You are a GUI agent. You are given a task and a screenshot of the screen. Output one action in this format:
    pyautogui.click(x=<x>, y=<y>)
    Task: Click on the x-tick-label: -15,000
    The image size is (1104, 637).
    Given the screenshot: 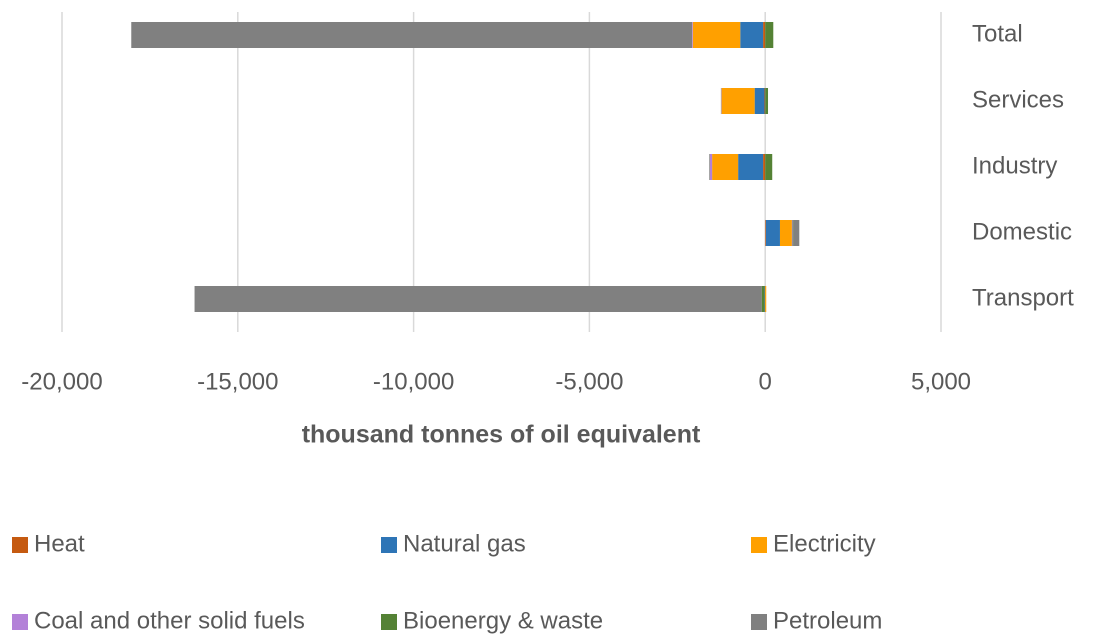 What is the action you would take?
    pyautogui.click(x=237, y=381)
    